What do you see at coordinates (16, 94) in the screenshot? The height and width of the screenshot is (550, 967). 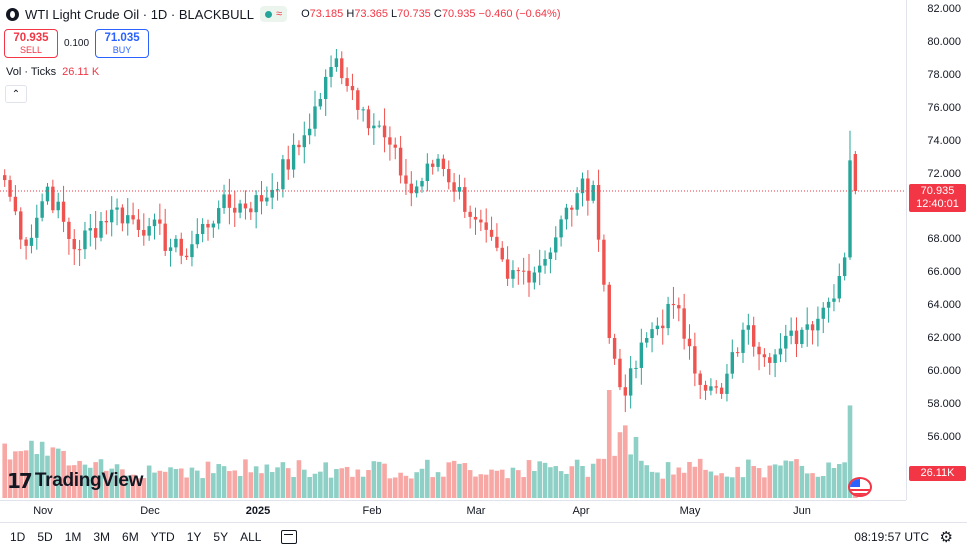 I see `collapse-legend-button: ⌃` at bounding box center [16, 94].